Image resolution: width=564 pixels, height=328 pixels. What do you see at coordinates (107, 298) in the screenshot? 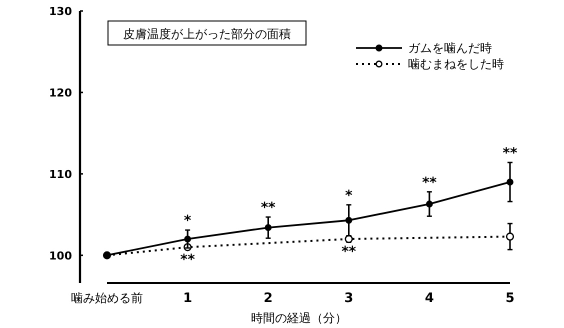
I see `x-tick-label: 噛み始める前` at bounding box center [107, 298].